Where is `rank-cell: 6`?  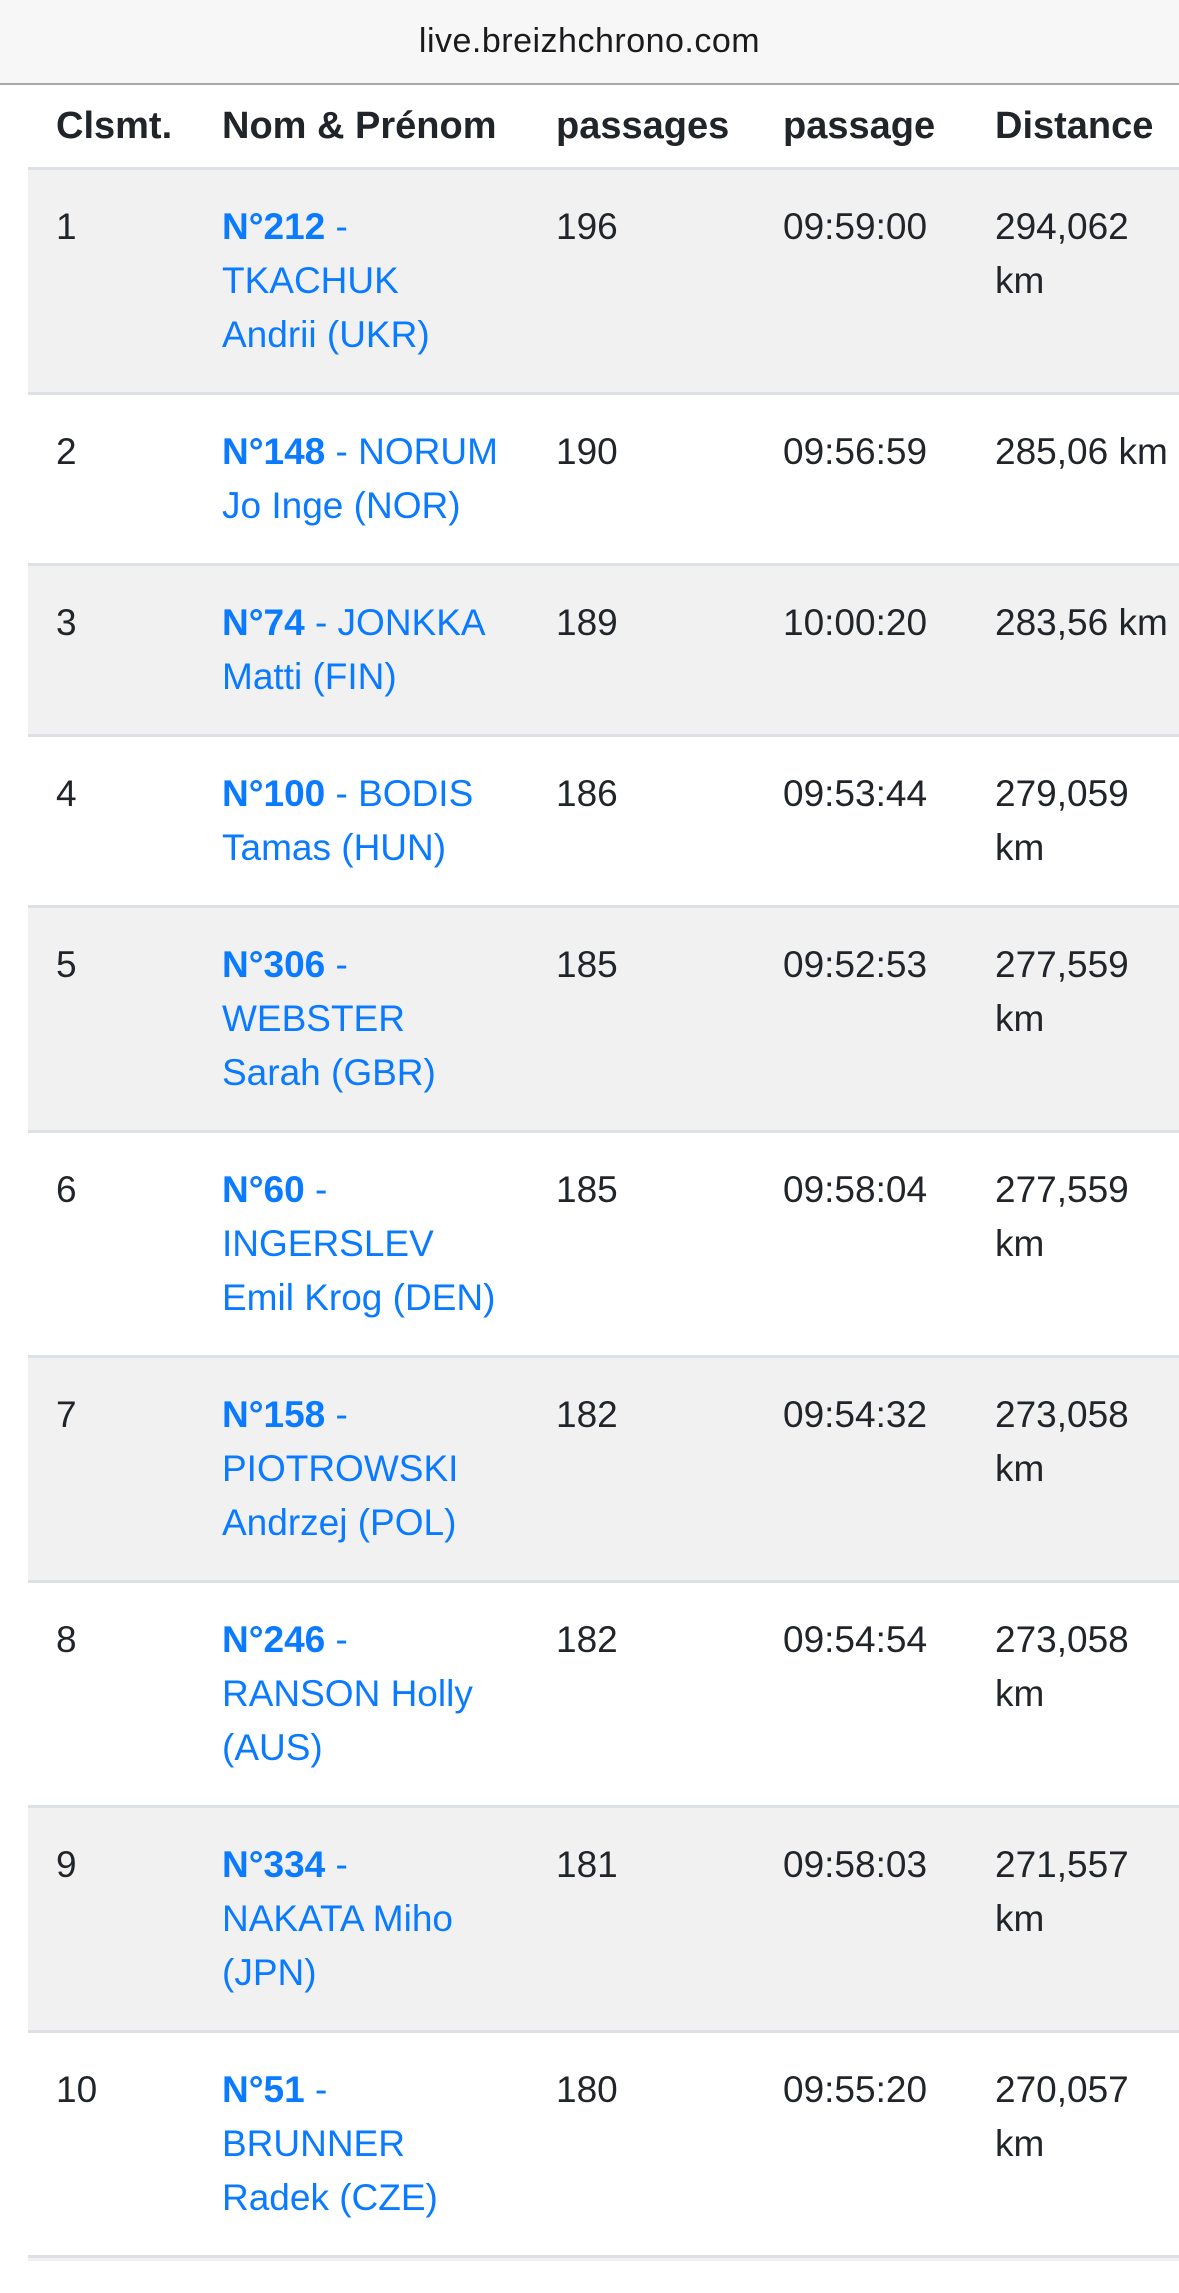 rank-cell: 6 is located at coordinates (66, 1189).